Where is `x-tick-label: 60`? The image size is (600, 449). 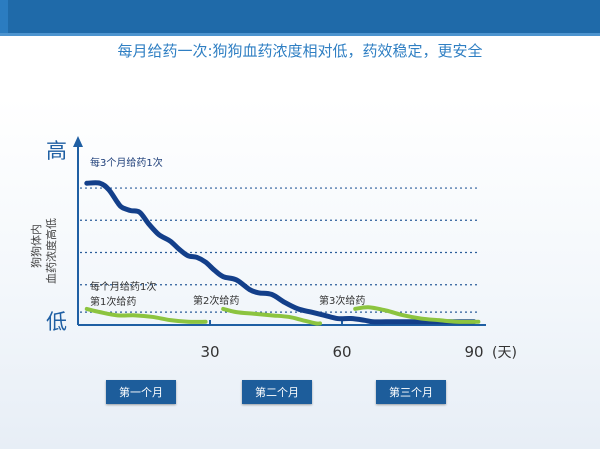 x-tick-label: 60 is located at coordinates (341, 352).